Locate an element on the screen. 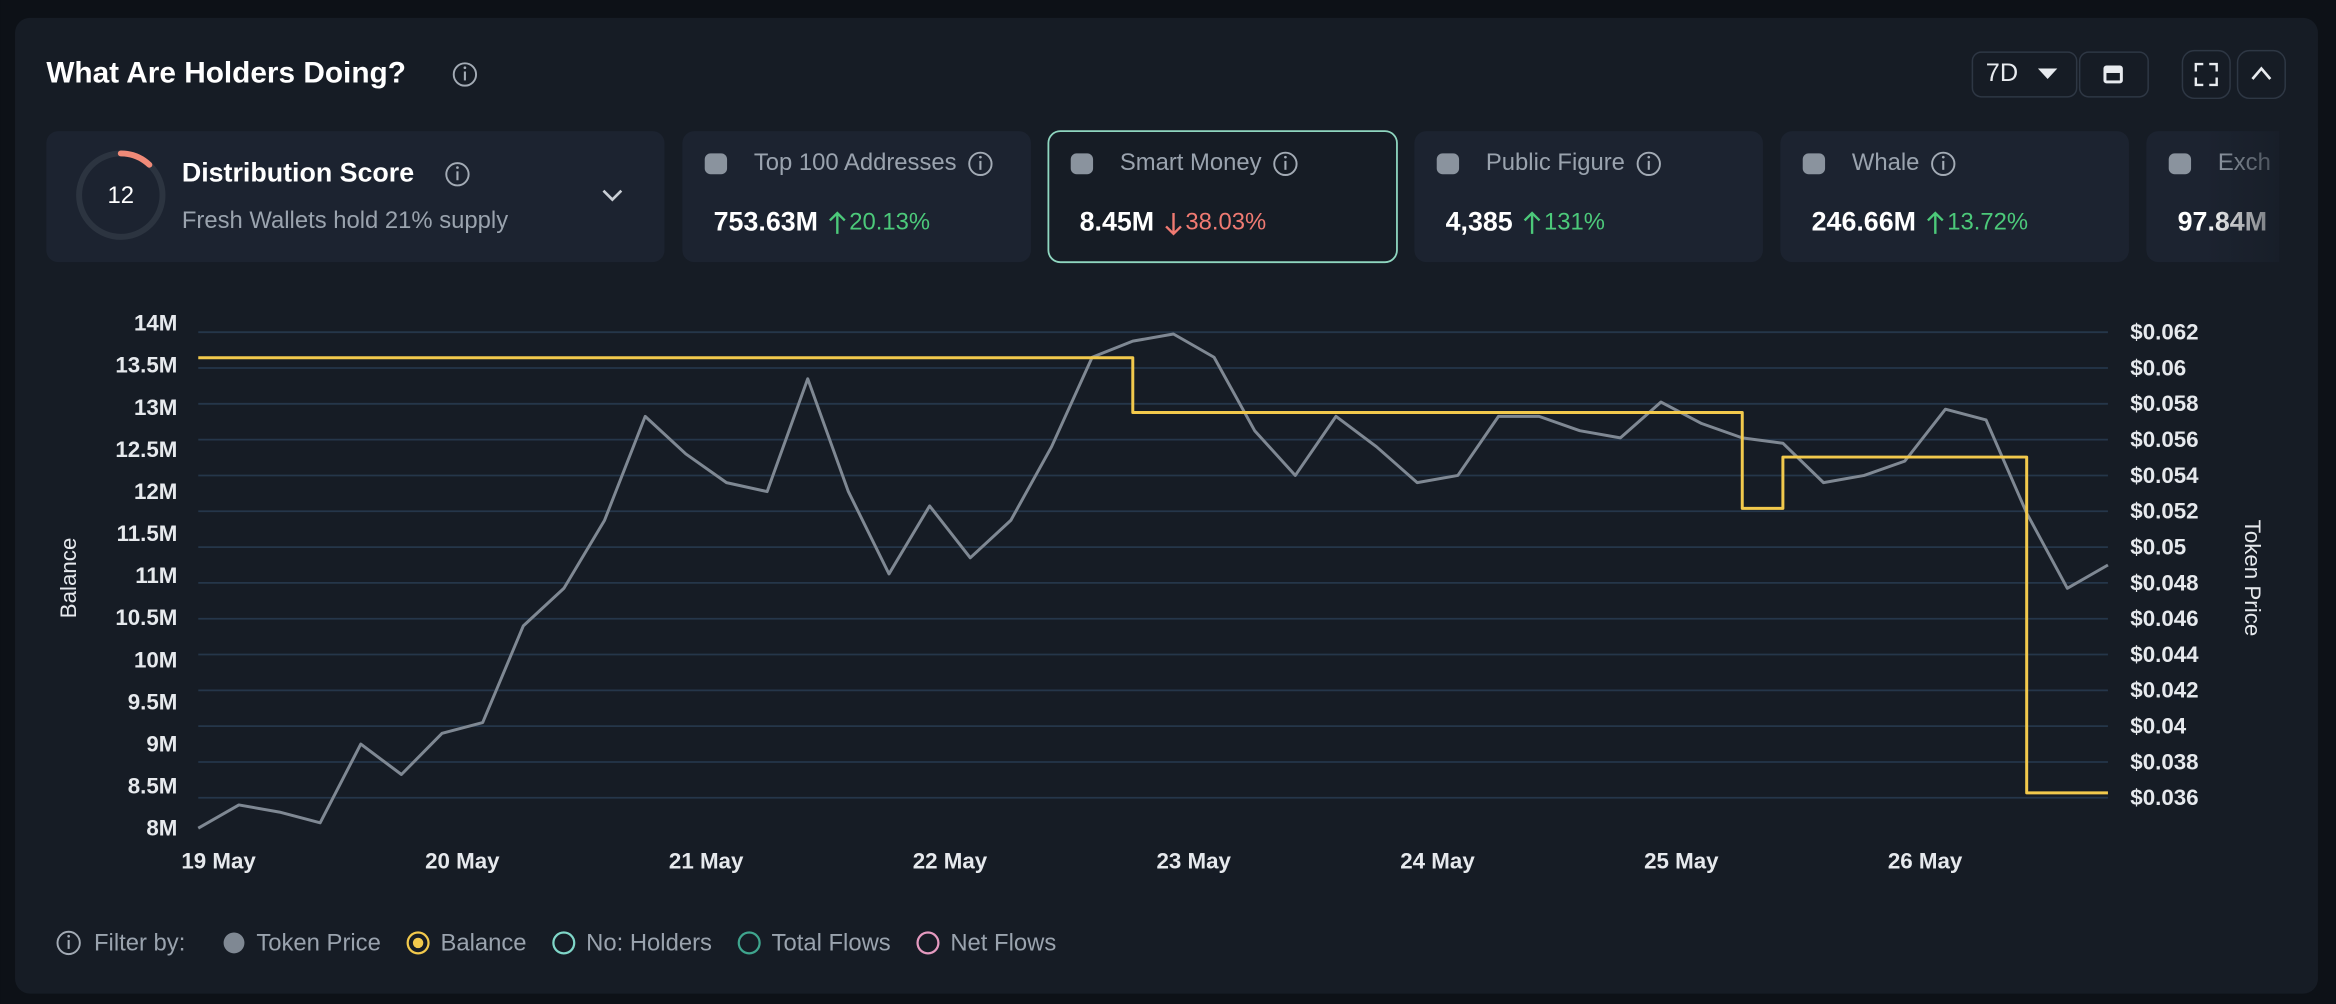  x-tick-label: 21 May is located at coordinates (706, 860).